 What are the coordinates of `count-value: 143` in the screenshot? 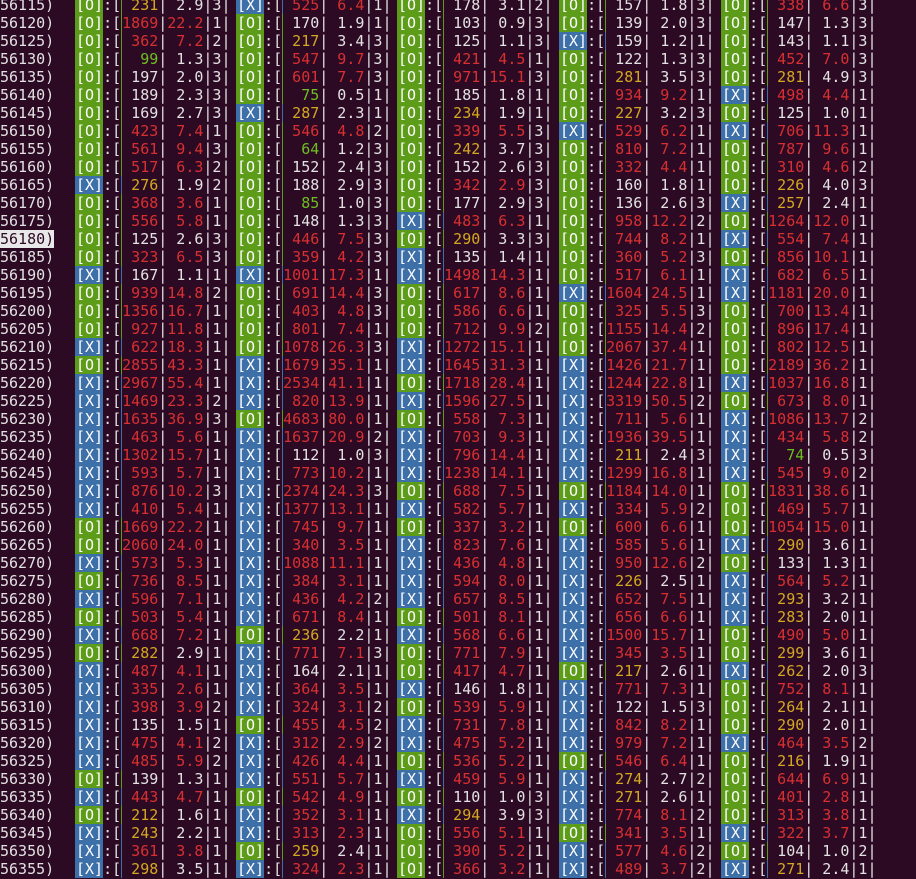 It's located at (790, 41).